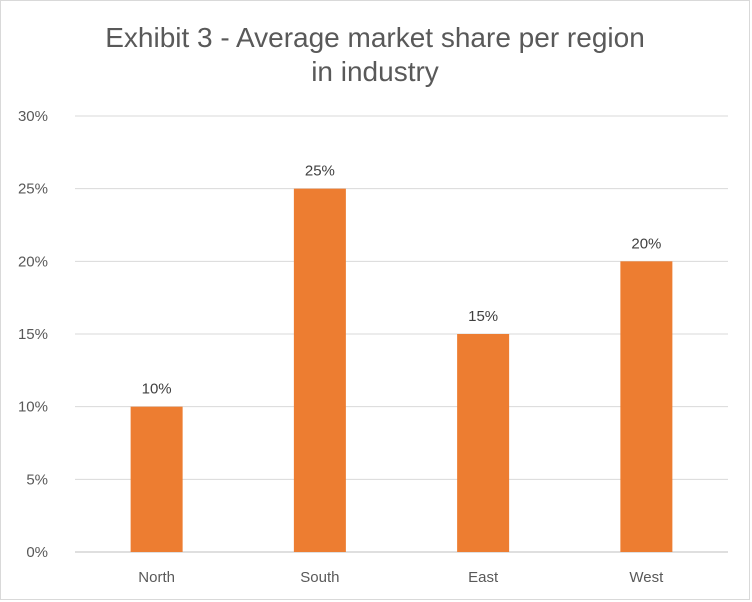  Describe the element at coordinates (33, 407) in the screenshot. I see `y-tick-label: 10%` at that location.